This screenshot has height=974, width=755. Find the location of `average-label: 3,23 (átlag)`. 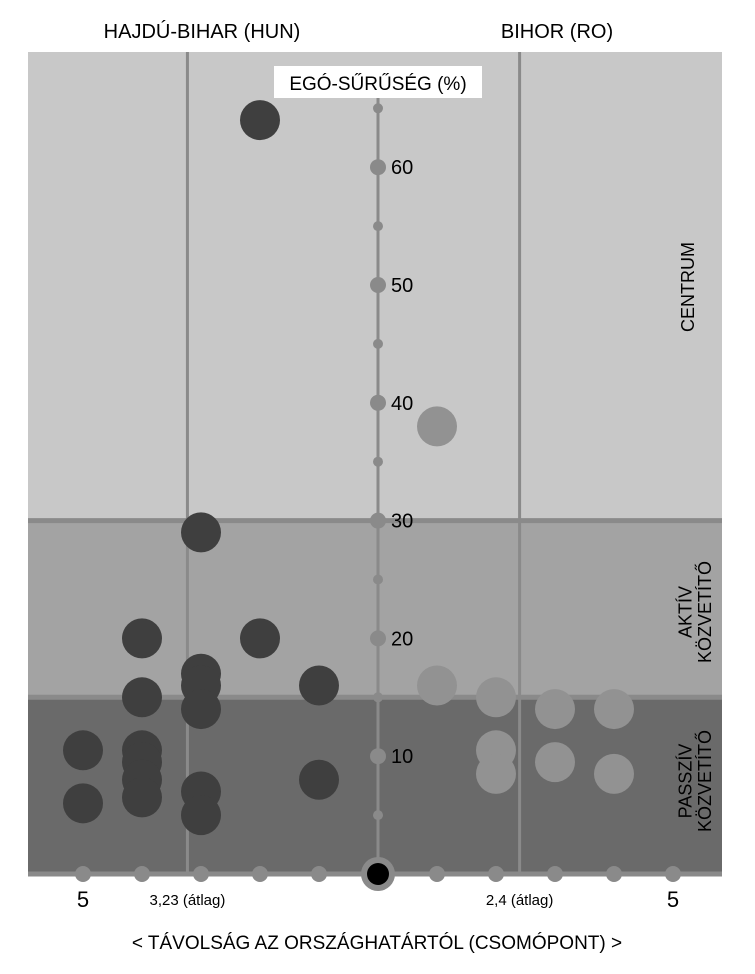

average-label: 3,23 (átlag) is located at coordinates (187, 900).